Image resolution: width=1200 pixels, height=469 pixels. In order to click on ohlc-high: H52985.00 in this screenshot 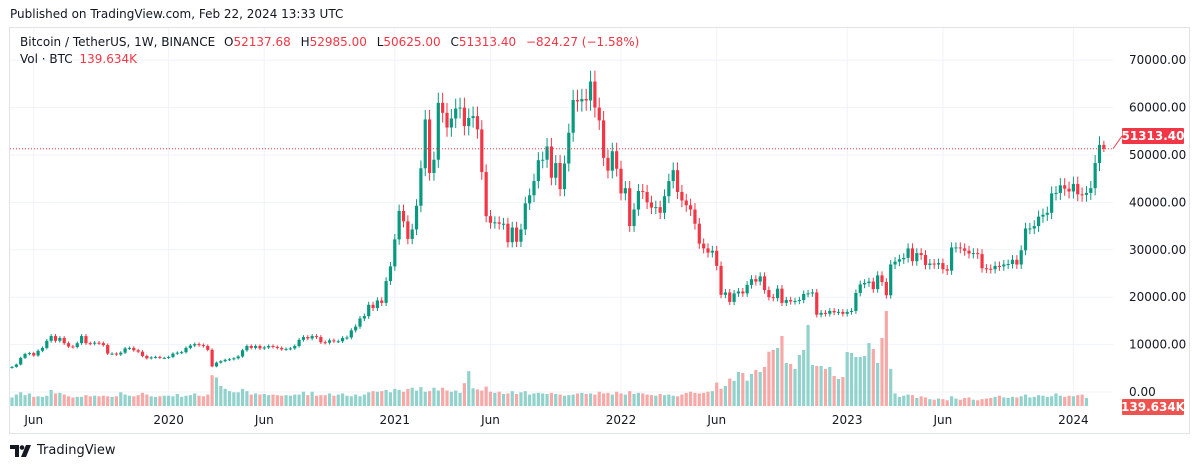, I will do `click(333, 42)`.